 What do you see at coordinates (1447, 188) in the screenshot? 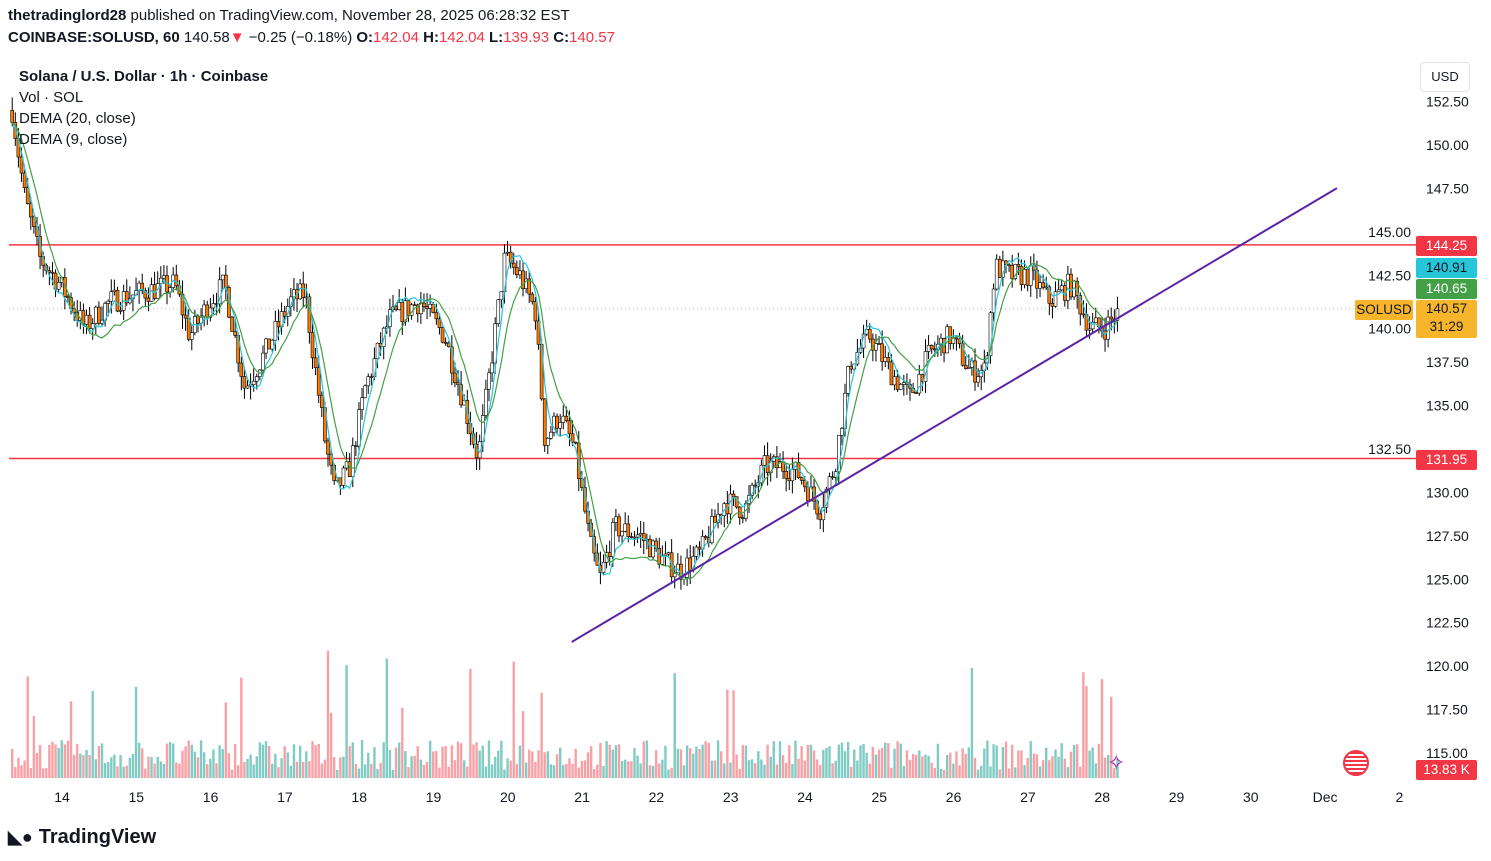
I see `y-tick-label: 147.50` at bounding box center [1447, 188].